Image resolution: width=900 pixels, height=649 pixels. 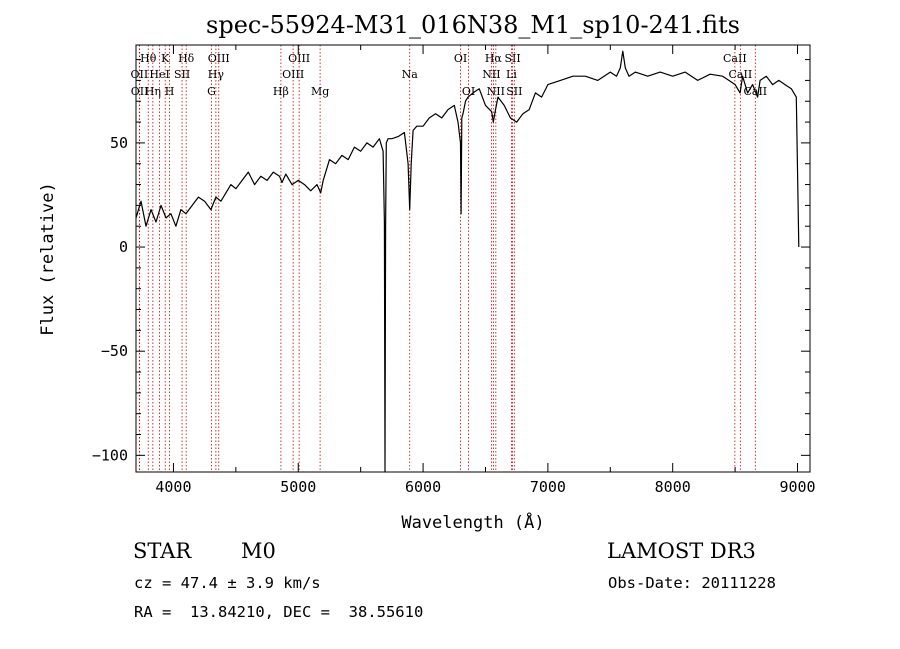 I want to click on line-marker-label: Mg, so click(x=320, y=91).